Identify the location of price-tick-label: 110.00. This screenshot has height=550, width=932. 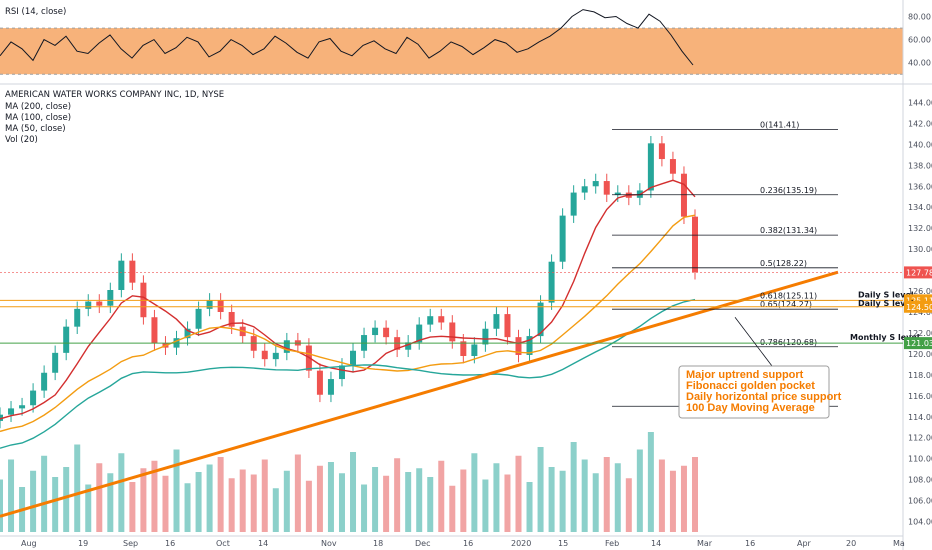
(920, 459).